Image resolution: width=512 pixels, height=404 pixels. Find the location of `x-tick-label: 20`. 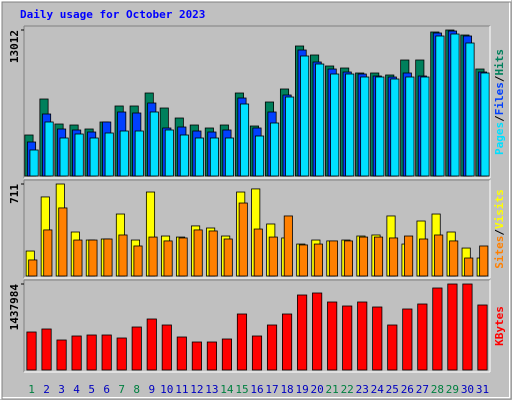

x-tick-label: 20 is located at coordinates (317, 389).